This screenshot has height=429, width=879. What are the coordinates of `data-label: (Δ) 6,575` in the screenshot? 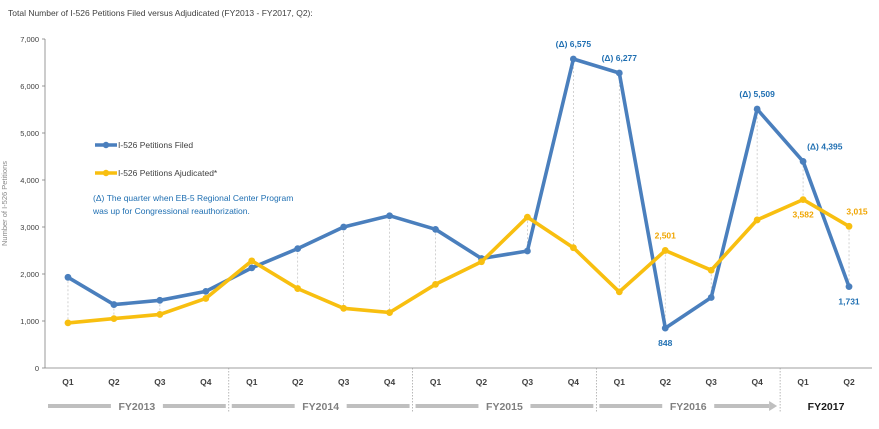 It's located at (574, 44).